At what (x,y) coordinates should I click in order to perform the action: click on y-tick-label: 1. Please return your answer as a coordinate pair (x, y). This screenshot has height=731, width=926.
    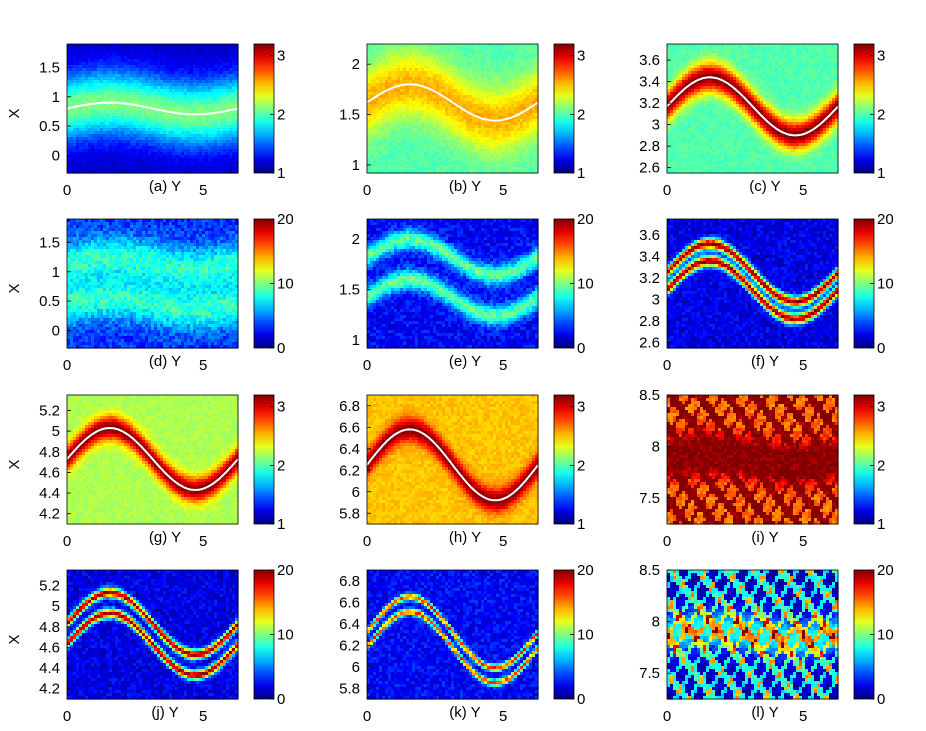
    Looking at the image, I should click on (356, 165).